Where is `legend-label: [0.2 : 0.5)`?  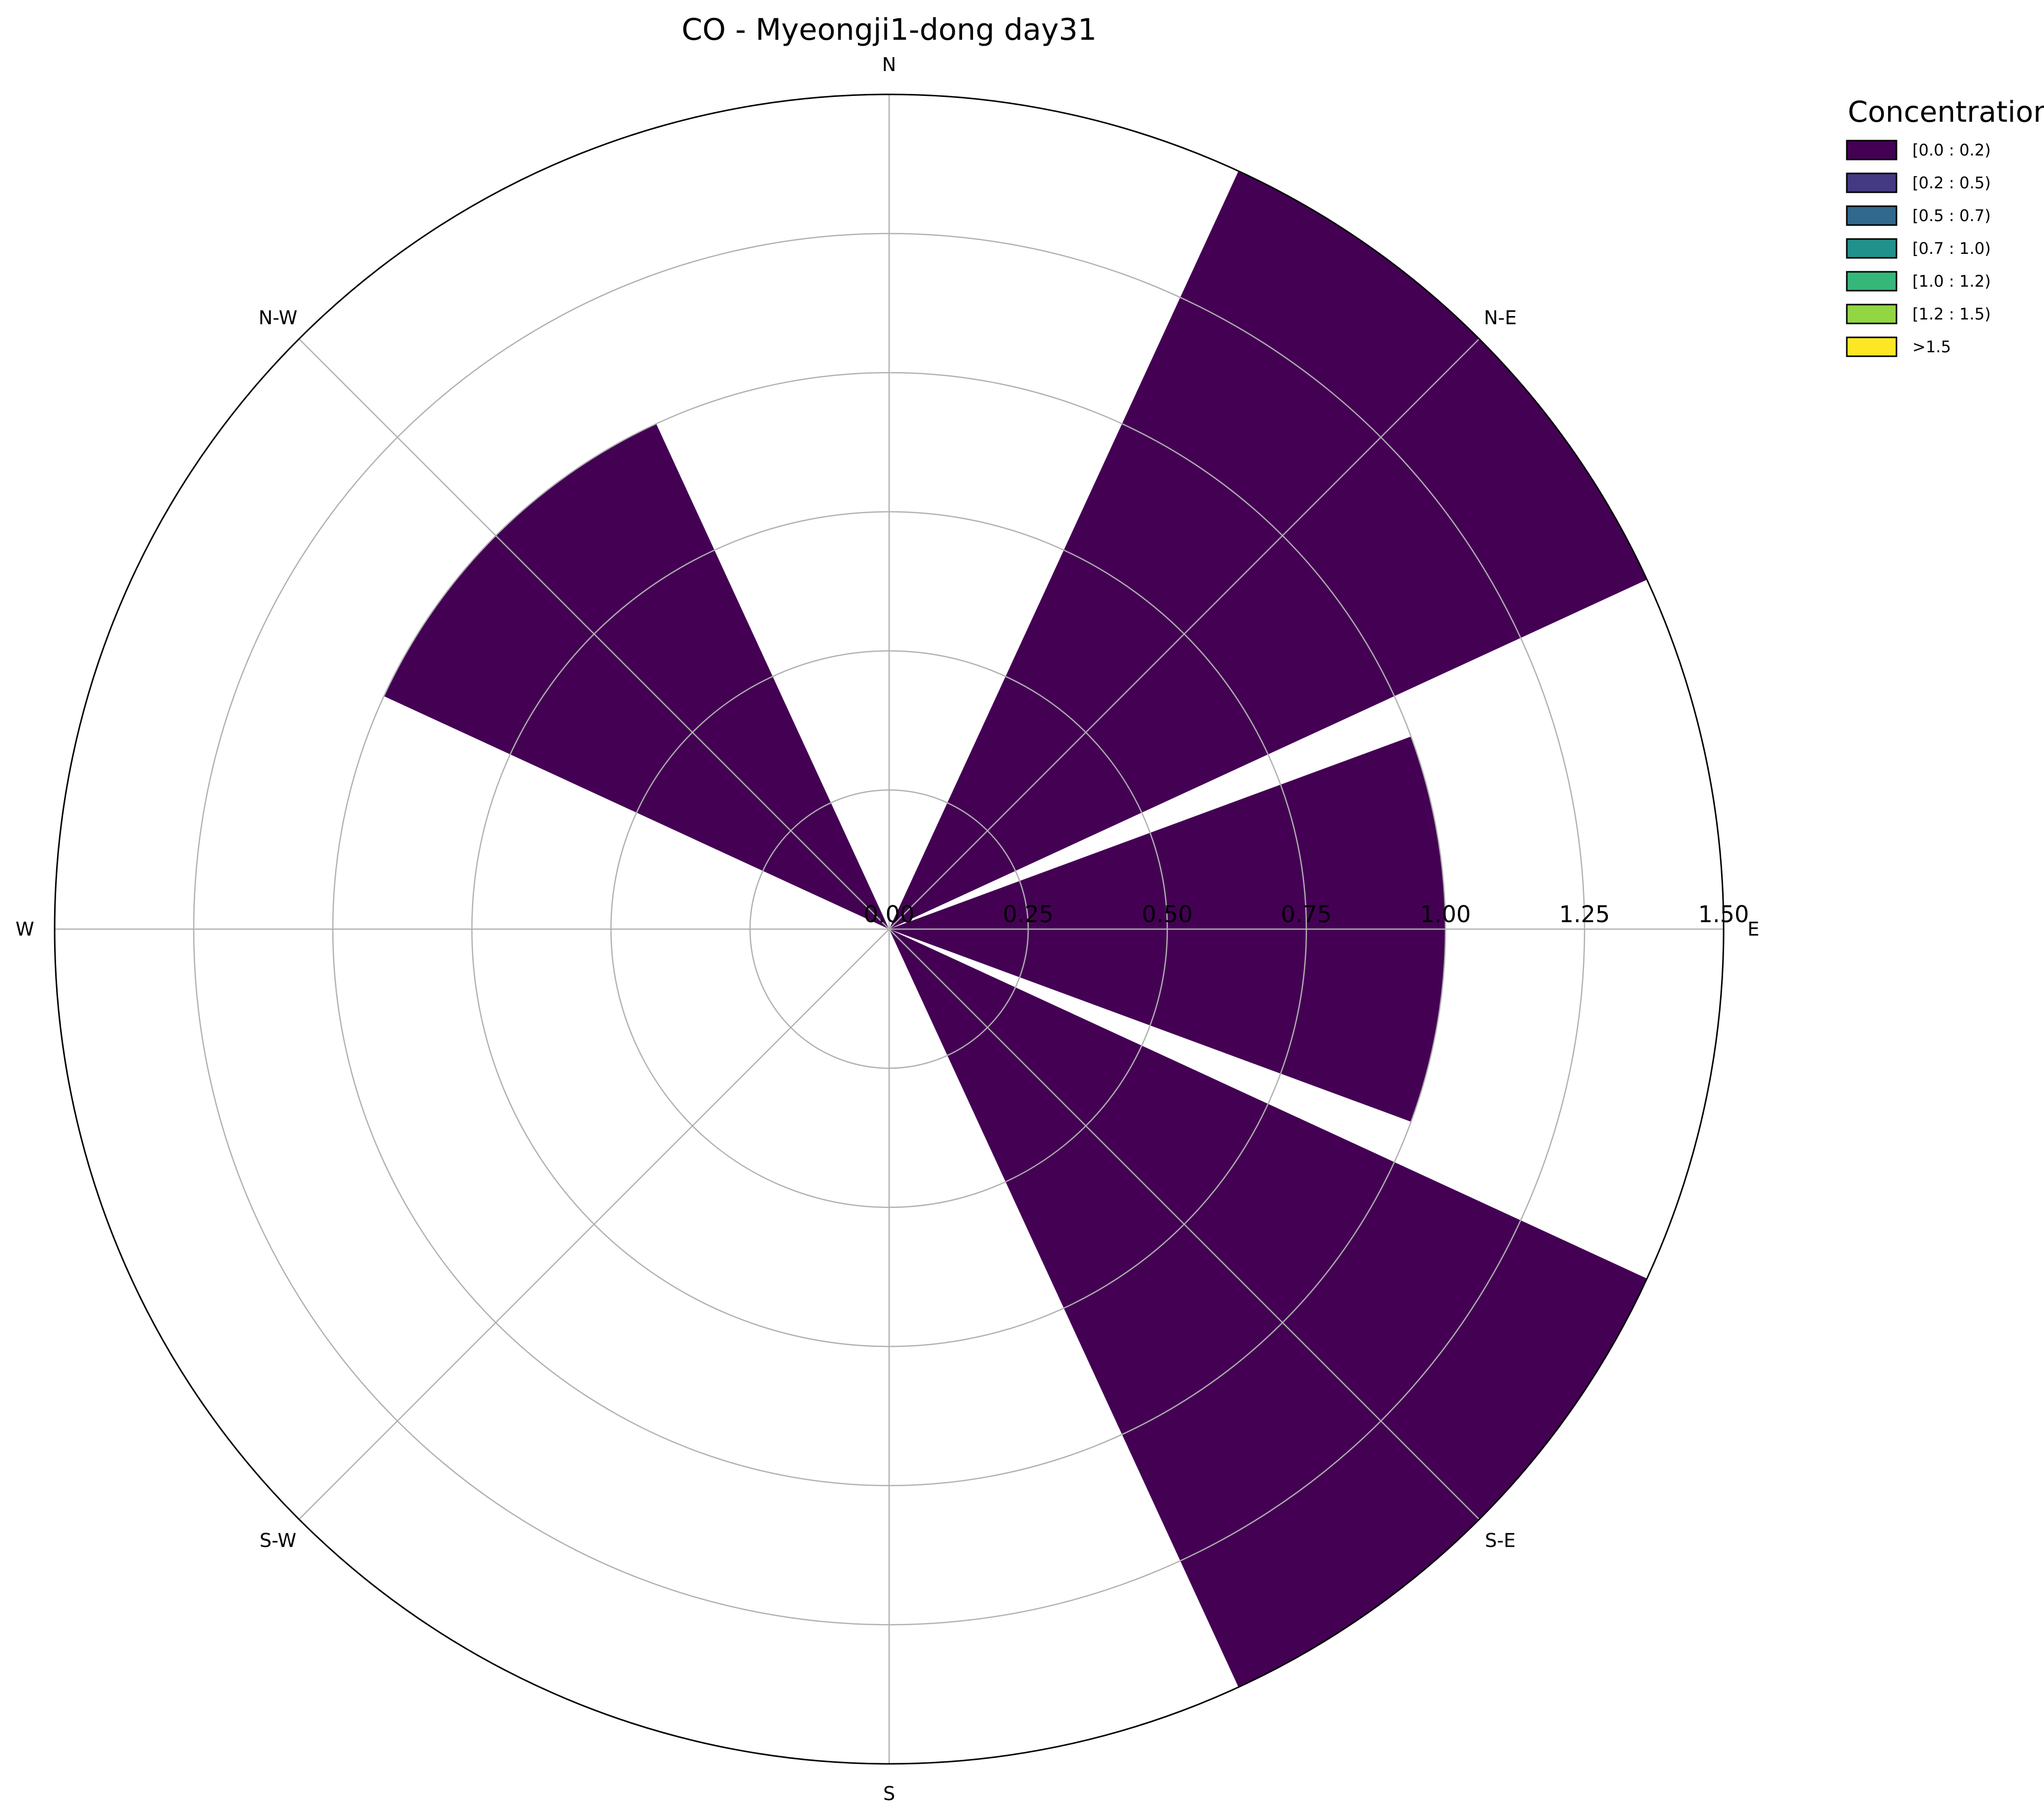 legend-label: [0.2 : 0.5) is located at coordinates (1951, 182).